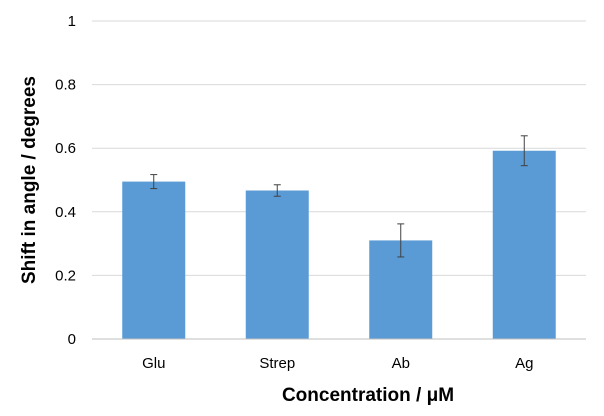 Image resolution: width=604 pixels, height=416 pixels. Describe the element at coordinates (153, 363) in the screenshot. I see `x-tick-label: Glu` at that location.